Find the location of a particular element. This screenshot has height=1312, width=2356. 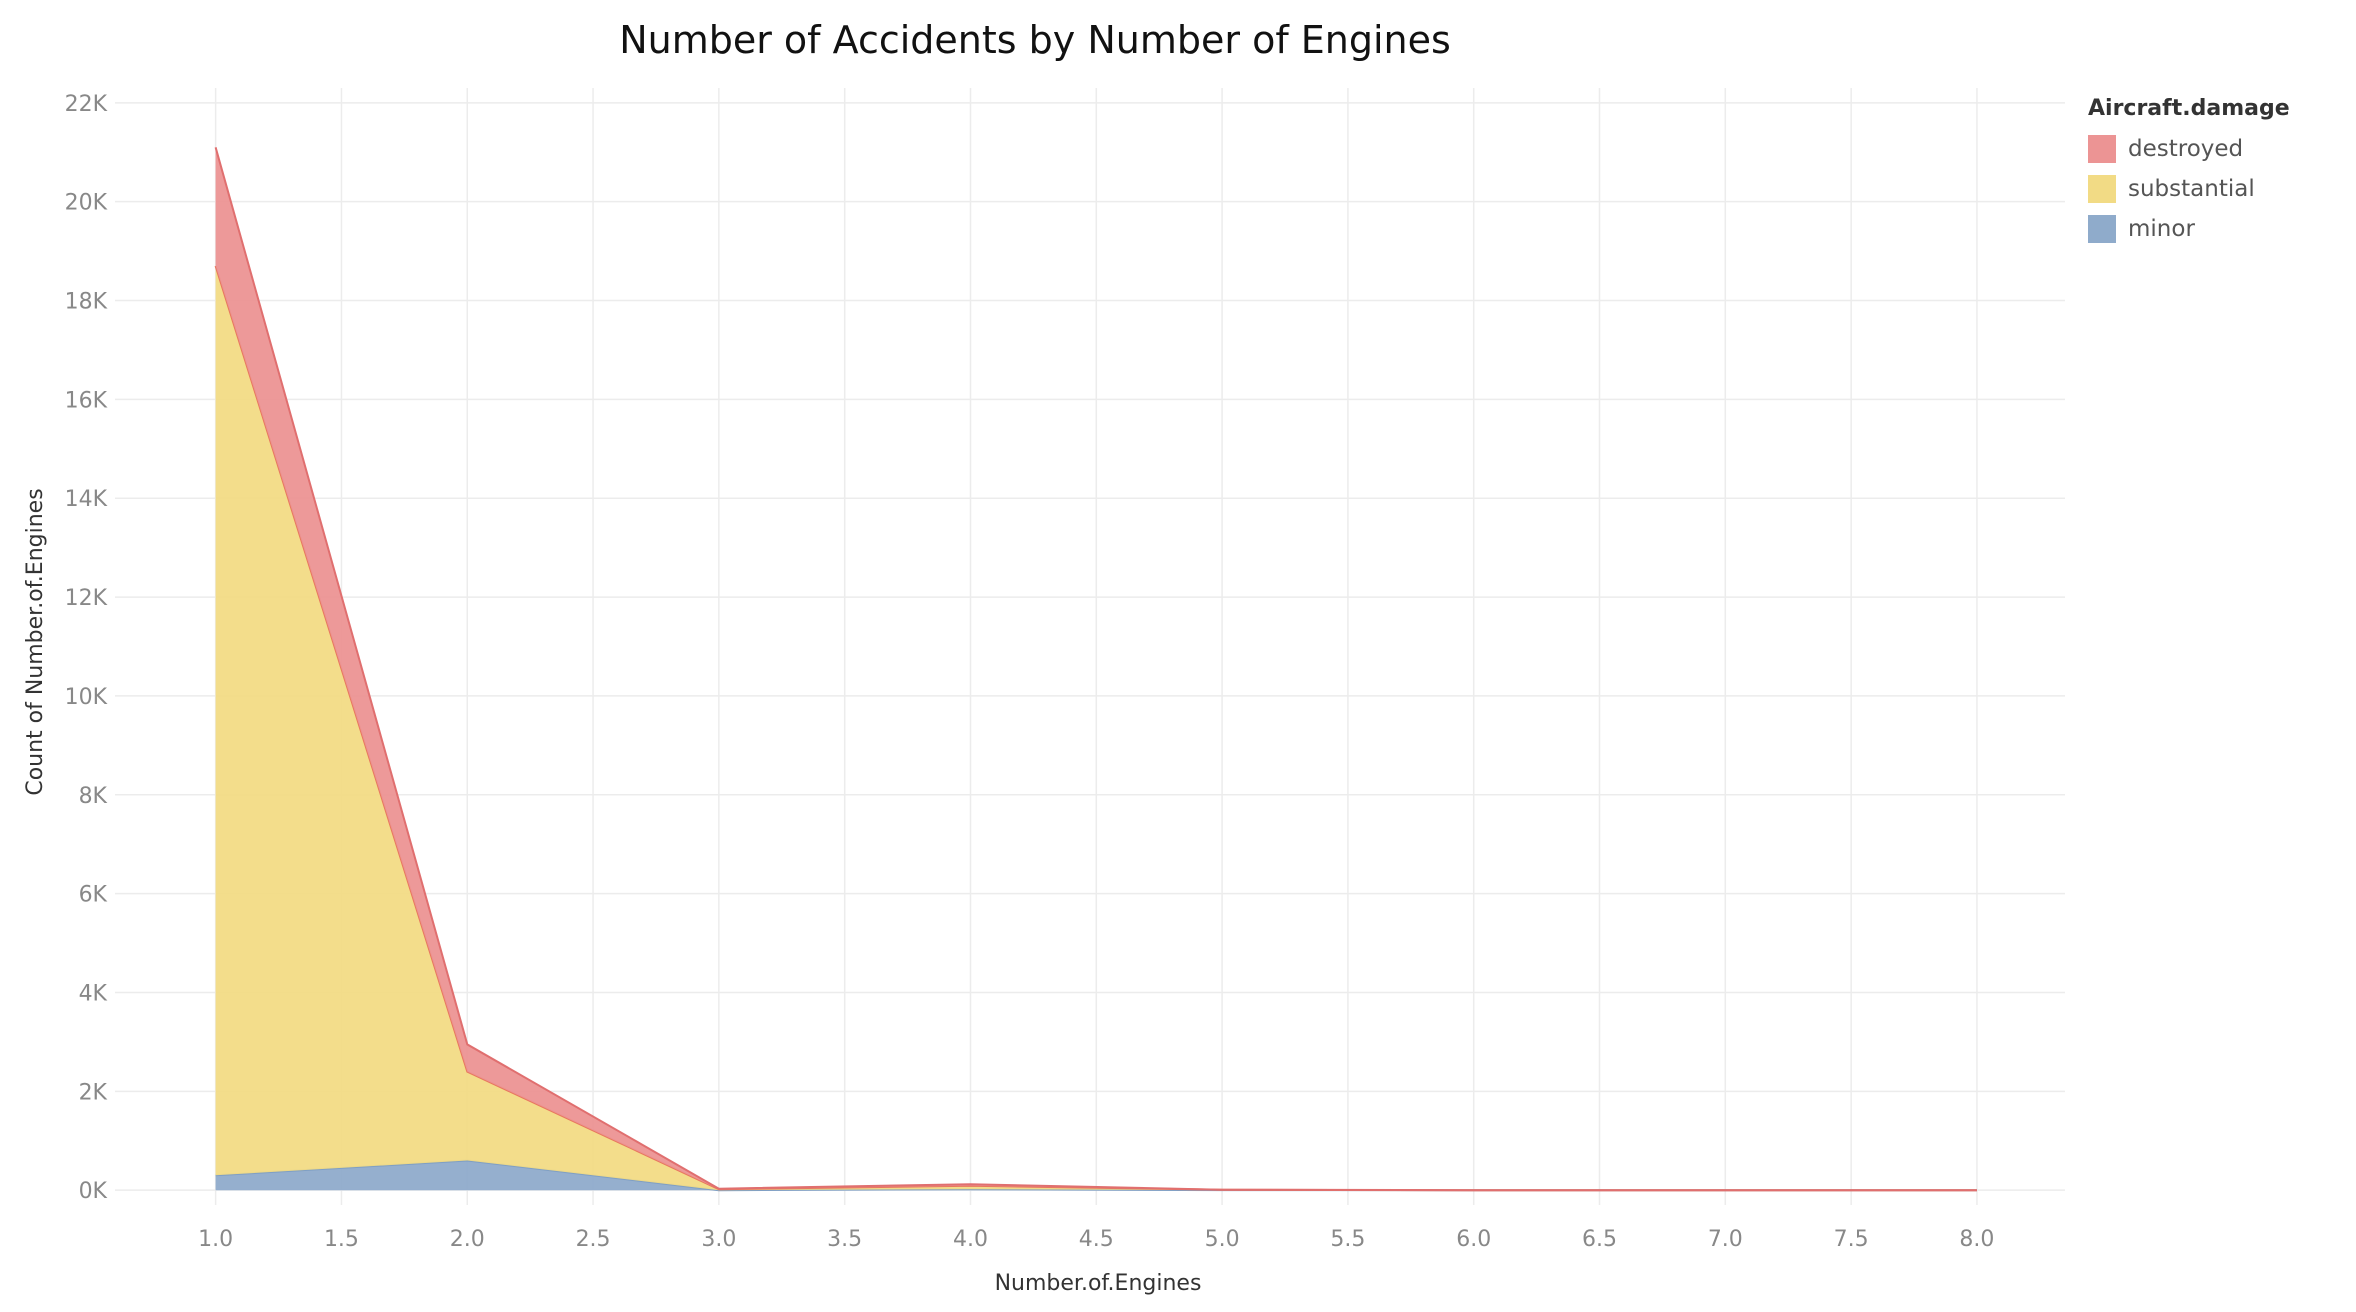

y-tick-label: 8K is located at coordinates (93, 796).